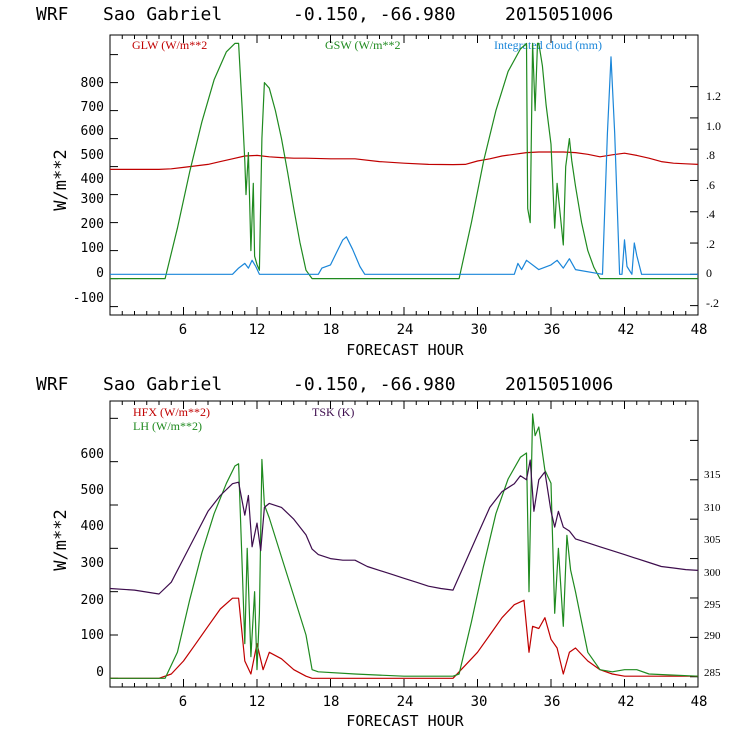 Image resolution: width=740 pixels, height=740 pixels. What do you see at coordinates (712, 636) in the screenshot?
I see `y2-tick-label: 290` at bounding box center [712, 636].